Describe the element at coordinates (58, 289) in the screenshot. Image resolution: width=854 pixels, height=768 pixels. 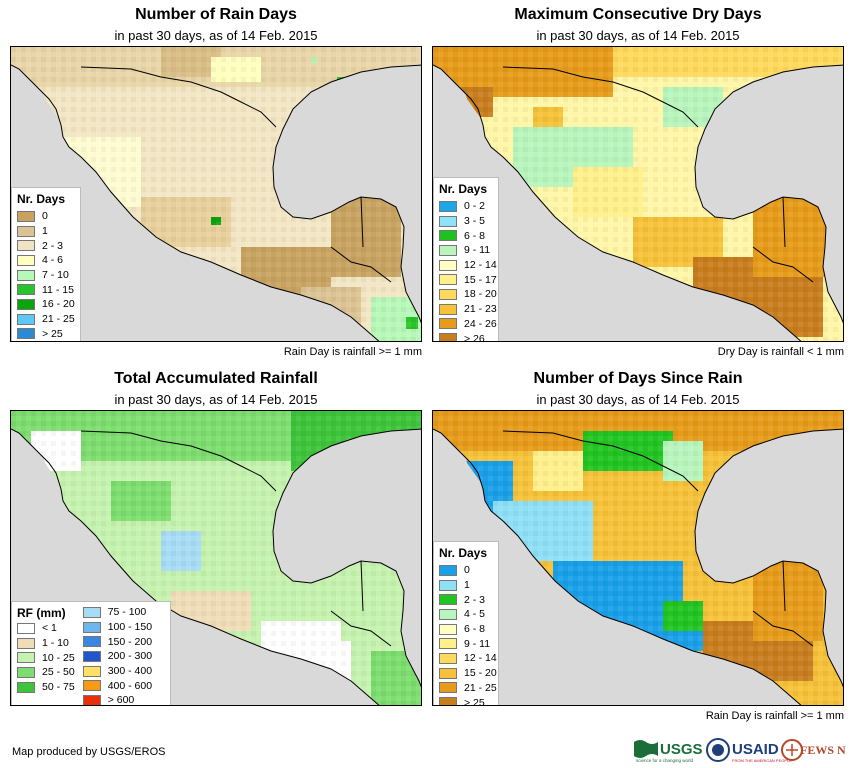
I see `legend-label: 11 - 15` at that location.